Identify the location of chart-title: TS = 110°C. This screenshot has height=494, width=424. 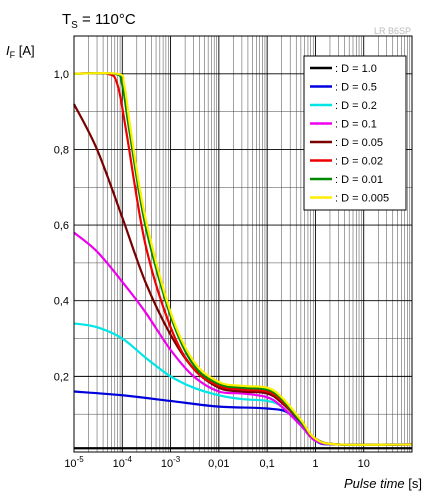
(99, 21).